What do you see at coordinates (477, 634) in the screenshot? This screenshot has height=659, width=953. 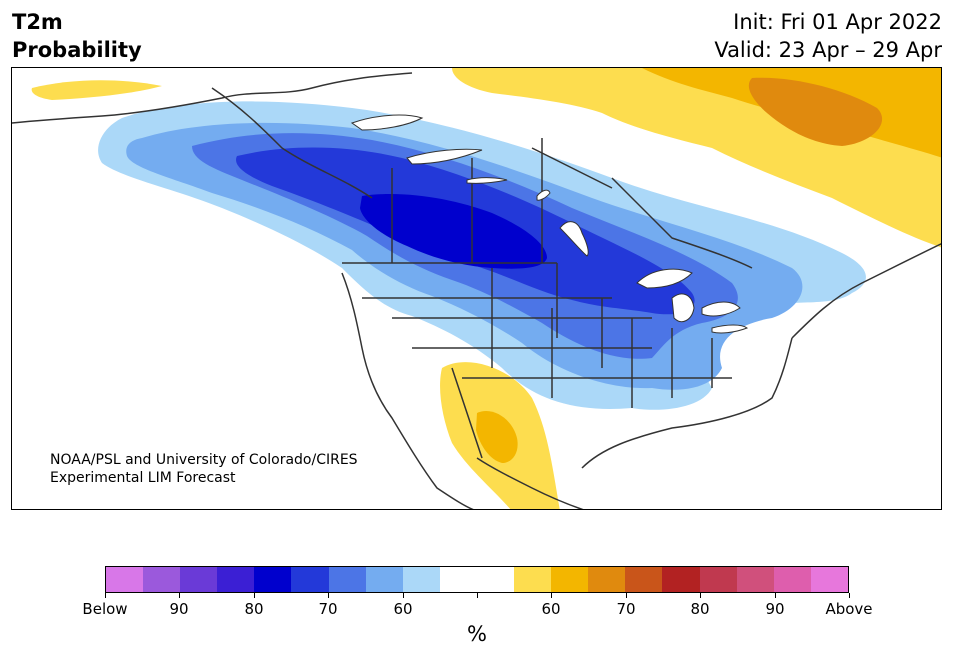 I see `colorbar-unit: %` at bounding box center [477, 634].